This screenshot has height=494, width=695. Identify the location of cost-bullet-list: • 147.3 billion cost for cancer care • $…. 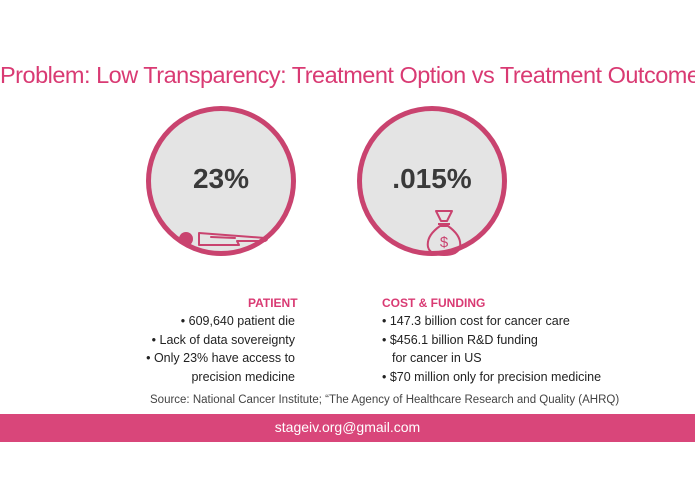
(491, 349).